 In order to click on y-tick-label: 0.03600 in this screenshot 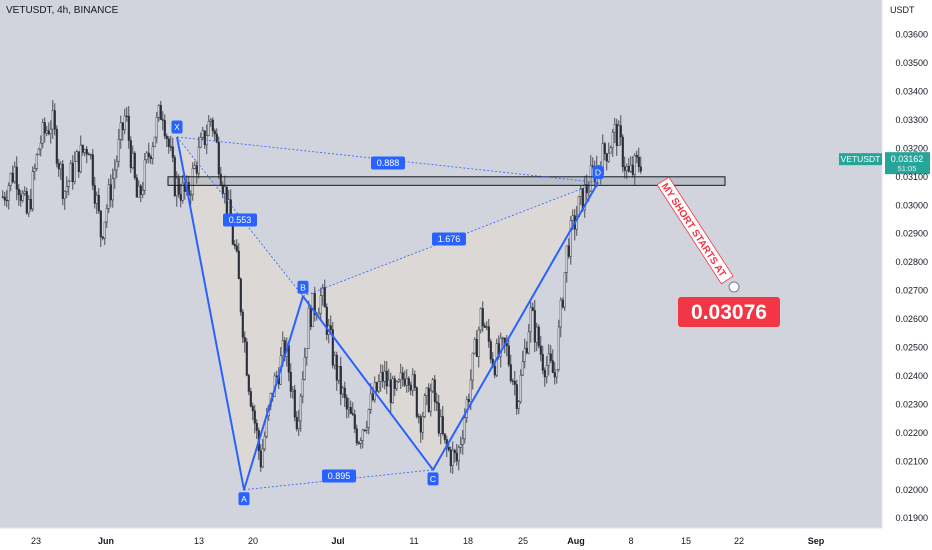, I will do `click(911, 35)`.